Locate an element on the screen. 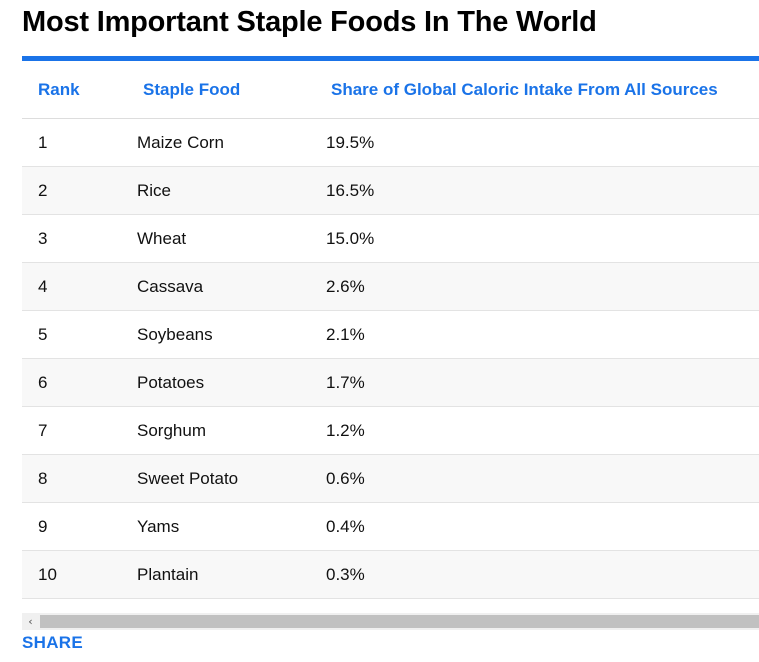 The width and height of the screenshot is (759, 662). column-header-rank: Rank is located at coordinates (79, 90).